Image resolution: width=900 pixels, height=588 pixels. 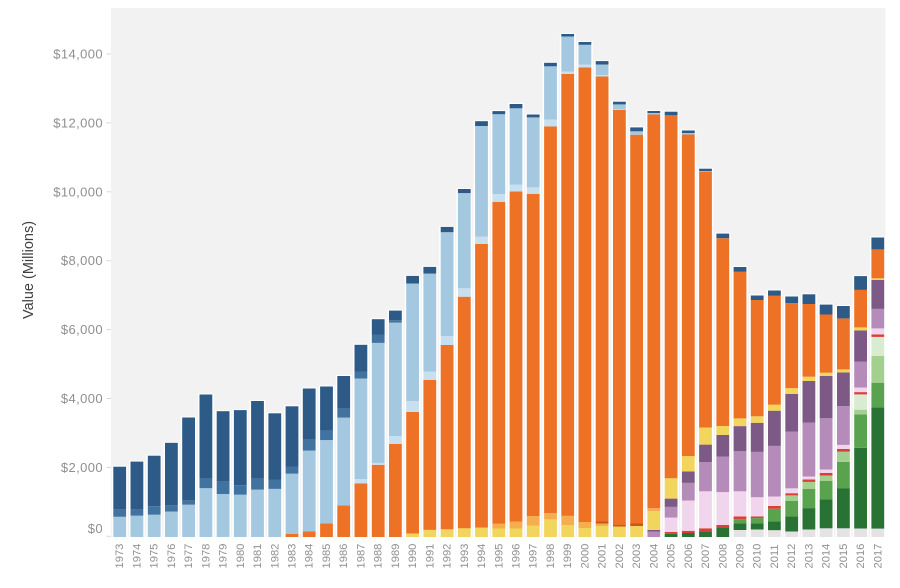 I want to click on svg-text: 2005, so click(x=672, y=556).